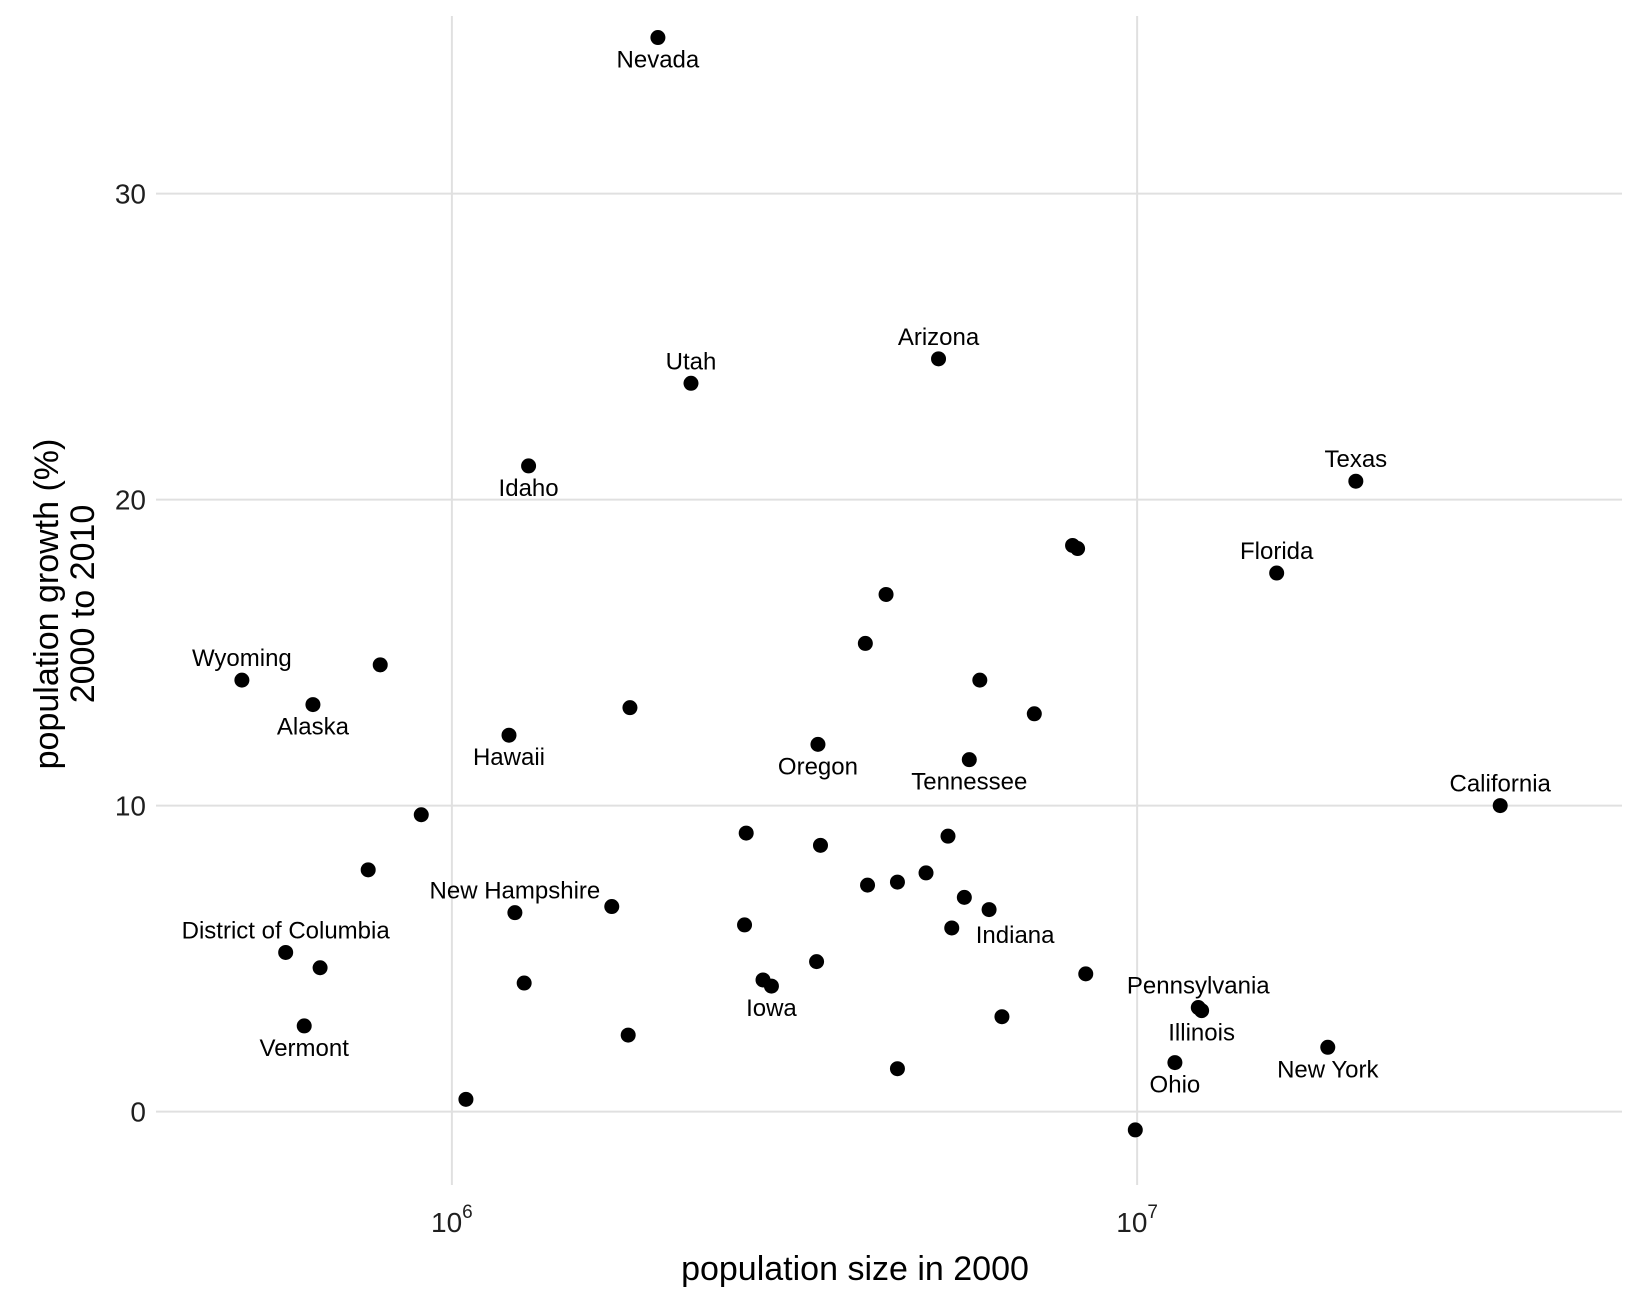  Describe the element at coordinates (1328, 1069) in the screenshot. I see `point-label: New York` at that location.